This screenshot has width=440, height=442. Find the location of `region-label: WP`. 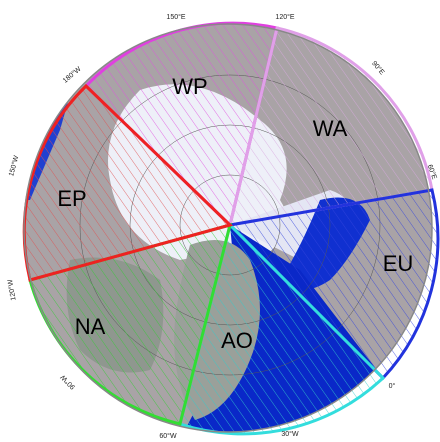

region-label: WP is located at coordinates (189, 86).